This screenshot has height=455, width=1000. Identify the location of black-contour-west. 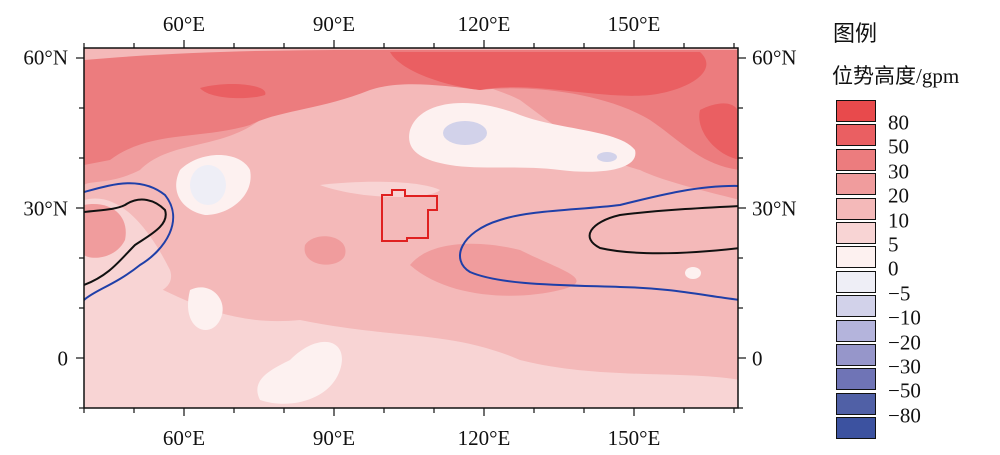
(125, 242).